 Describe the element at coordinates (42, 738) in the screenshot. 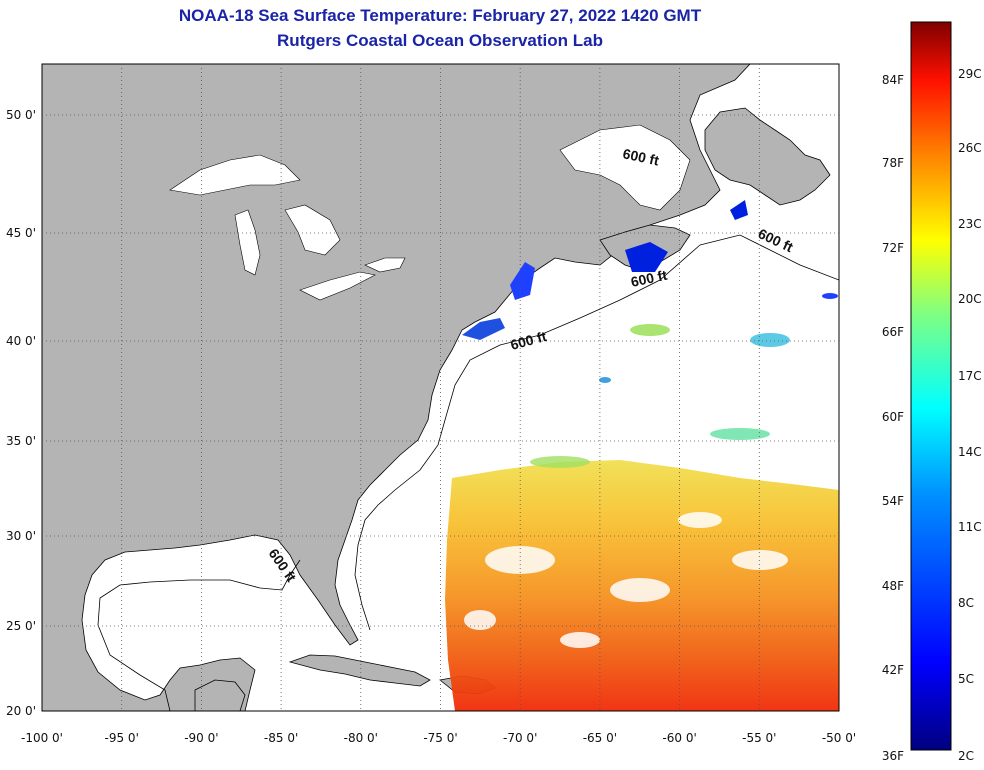

I see `lon-tick-label: -100 0'` at that location.